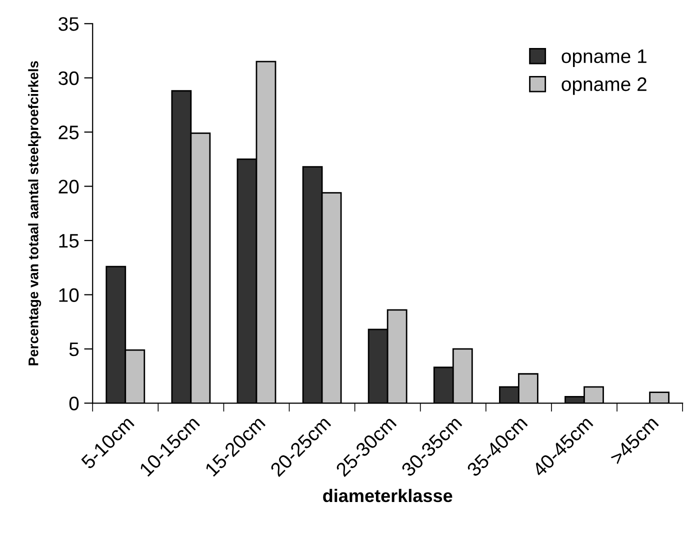 This screenshot has width=686, height=550. Describe the element at coordinates (604, 86) in the screenshot. I see `legend-label: opname 2` at that location.